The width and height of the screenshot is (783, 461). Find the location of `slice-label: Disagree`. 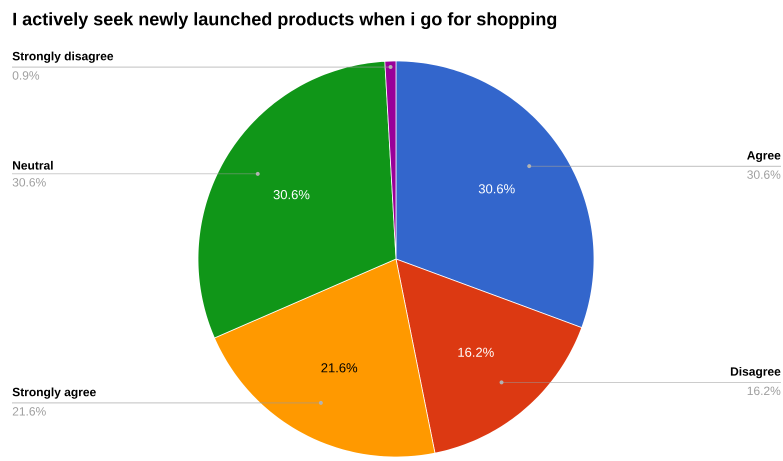

slice-label: Disagree is located at coordinates (755, 372).